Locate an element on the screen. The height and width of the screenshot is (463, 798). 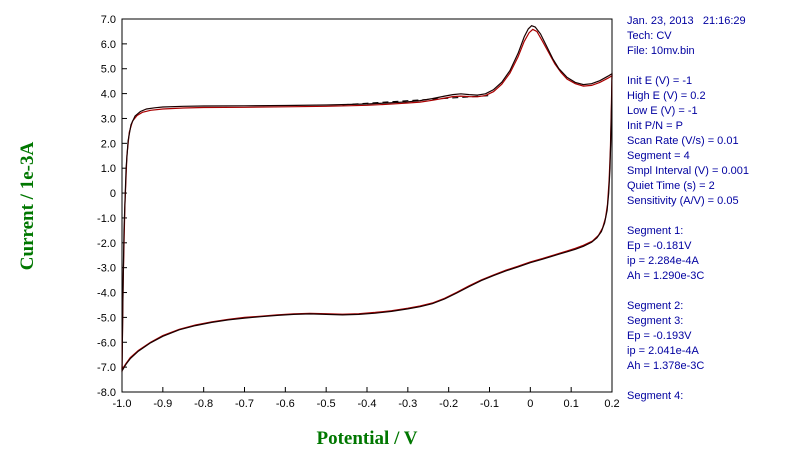
info-line: ip = 2.041e-4A is located at coordinates (663, 351).